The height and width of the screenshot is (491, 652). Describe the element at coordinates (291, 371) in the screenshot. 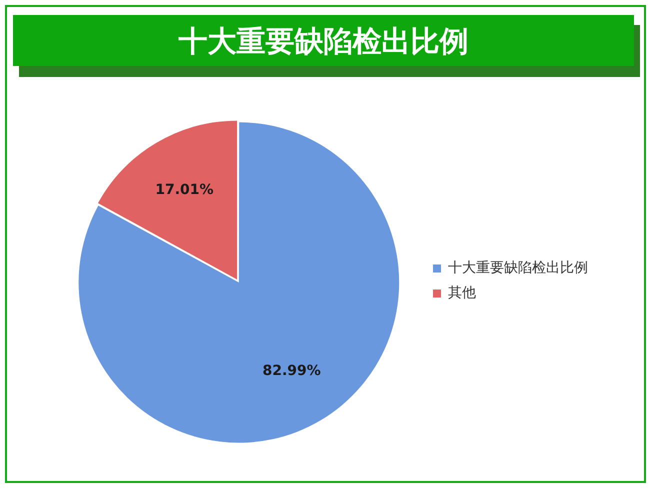

I see `data-label: 82.99%` at that location.